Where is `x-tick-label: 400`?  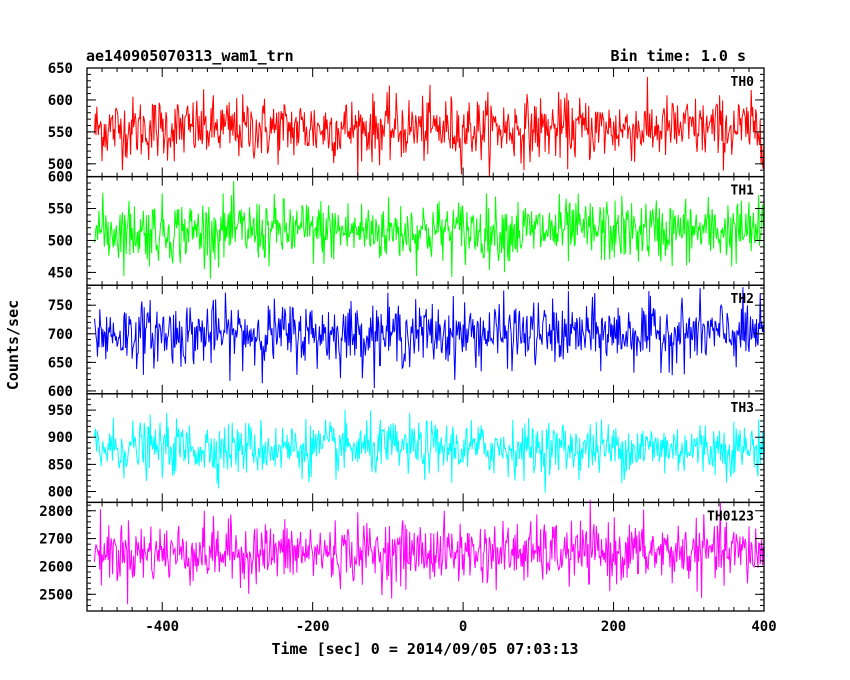 x-tick-label: 400 is located at coordinates (763, 627).